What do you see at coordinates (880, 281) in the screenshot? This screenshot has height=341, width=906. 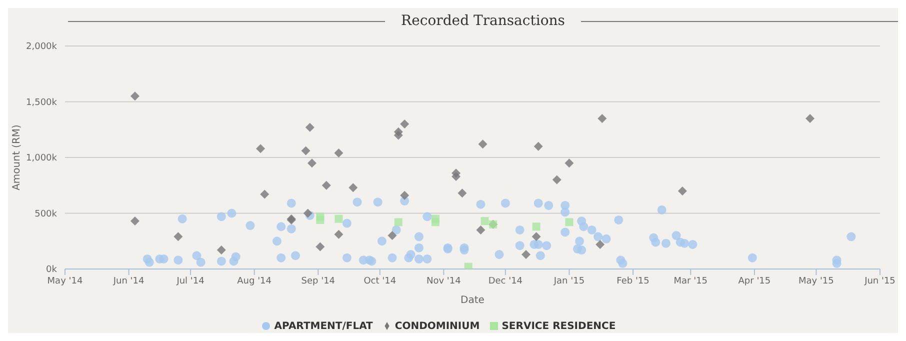 I see `x-tick-label: Jun '15` at bounding box center [880, 281].